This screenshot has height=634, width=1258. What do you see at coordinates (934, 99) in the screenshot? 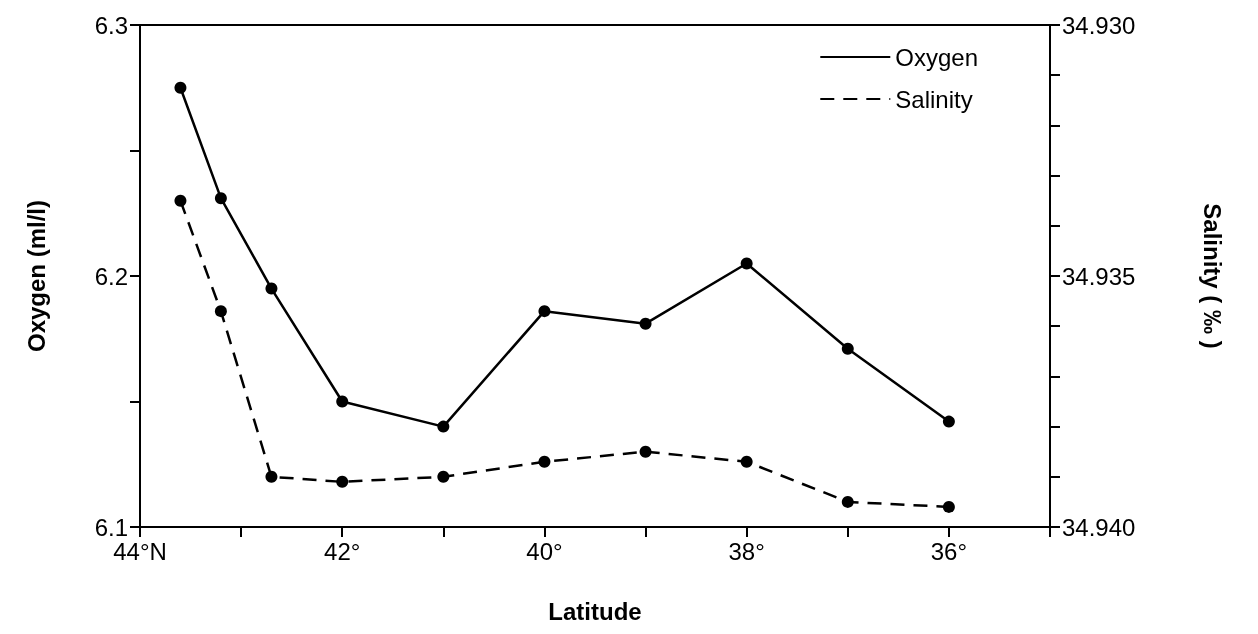
I see `legend-label: Salinity` at bounding box center [934, 99].